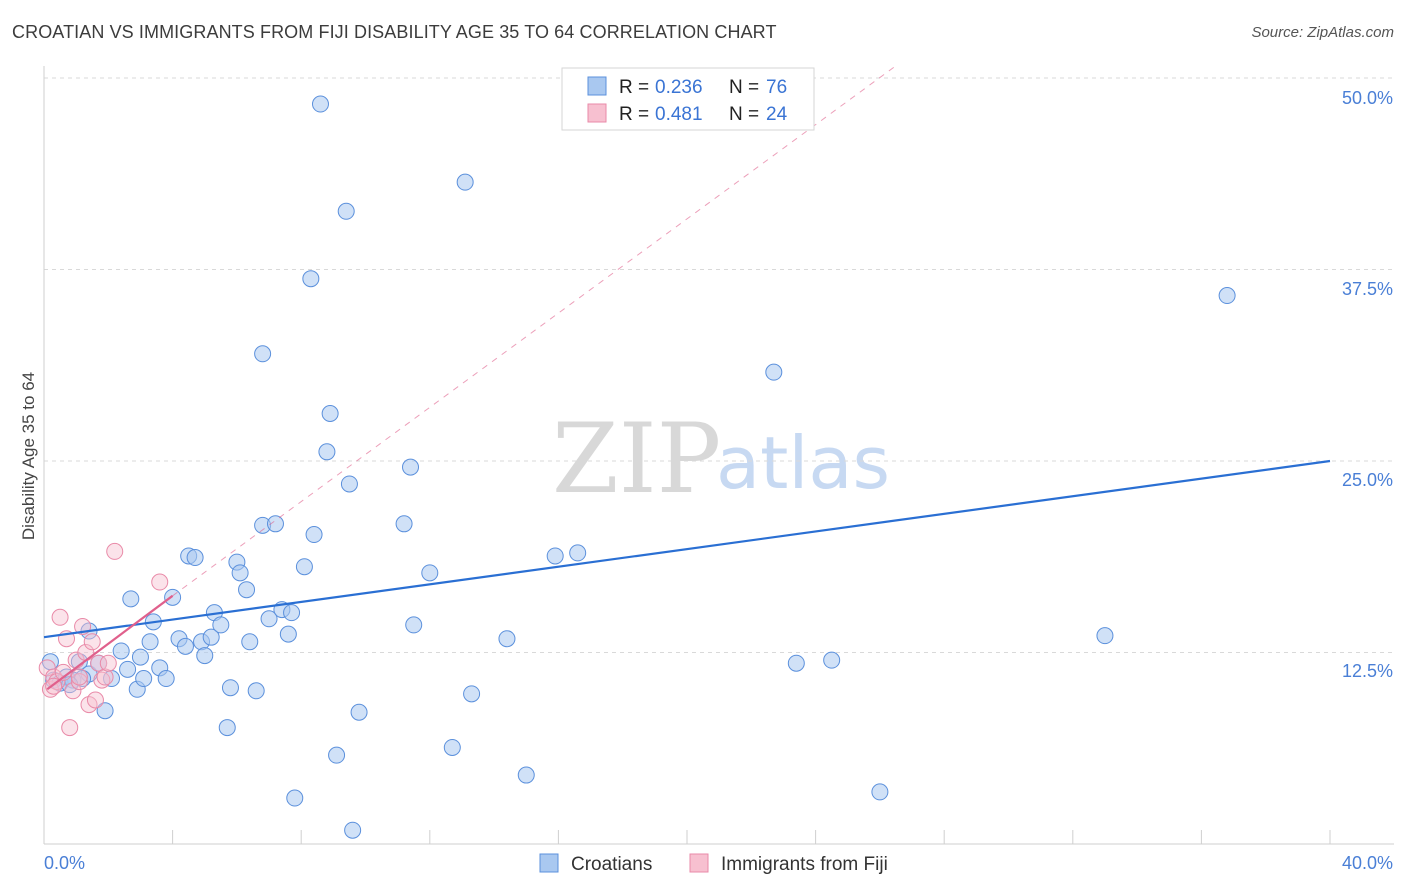 The image size is (1406, 892). I want to click on bottom-legend: Croatians Immigrants from Fiji, so click(713, 864).